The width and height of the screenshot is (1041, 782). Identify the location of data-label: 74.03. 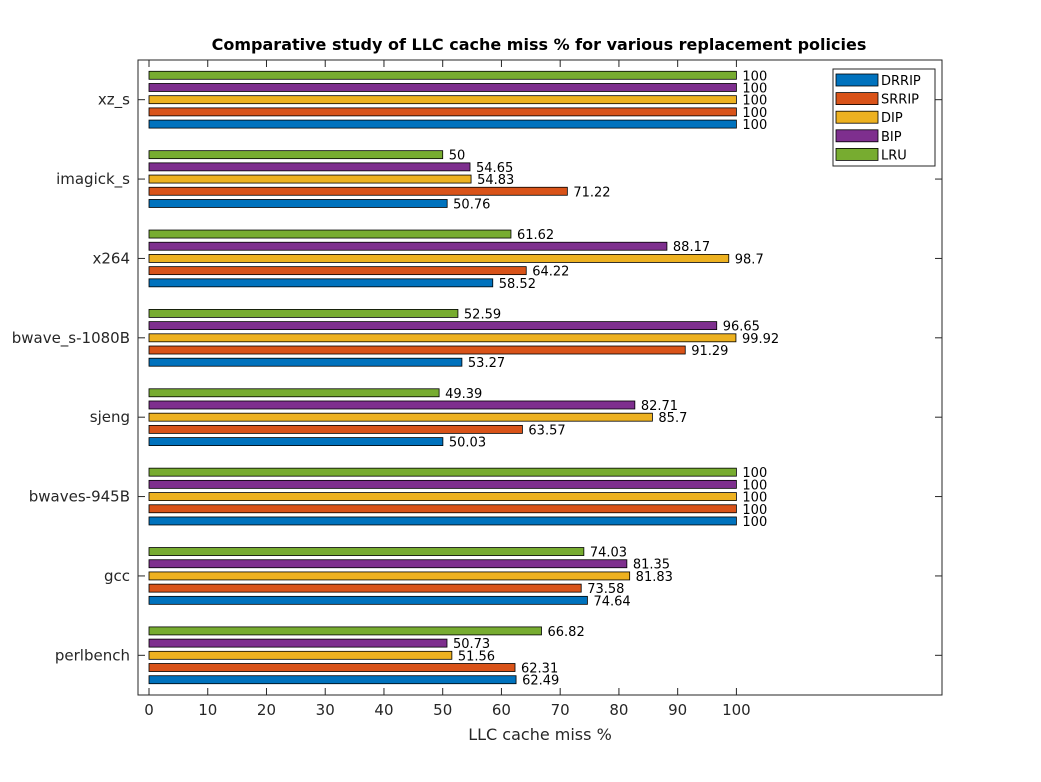
(608, 553).